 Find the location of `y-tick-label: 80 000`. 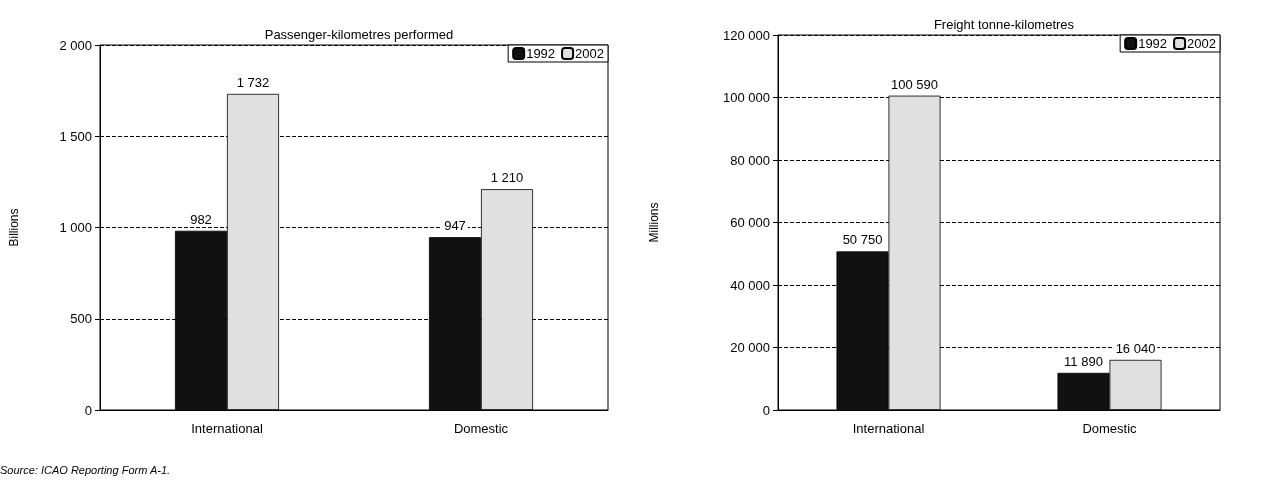

y-tick-label: 80 000 is located at coordinates (750, 160).